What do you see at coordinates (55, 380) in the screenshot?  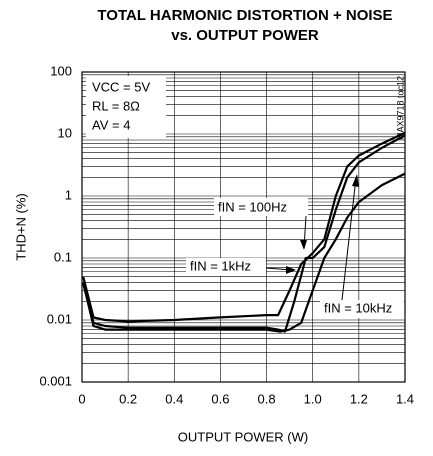 I see `y-tick-label: 0.001` at bounding box center [55, 380].